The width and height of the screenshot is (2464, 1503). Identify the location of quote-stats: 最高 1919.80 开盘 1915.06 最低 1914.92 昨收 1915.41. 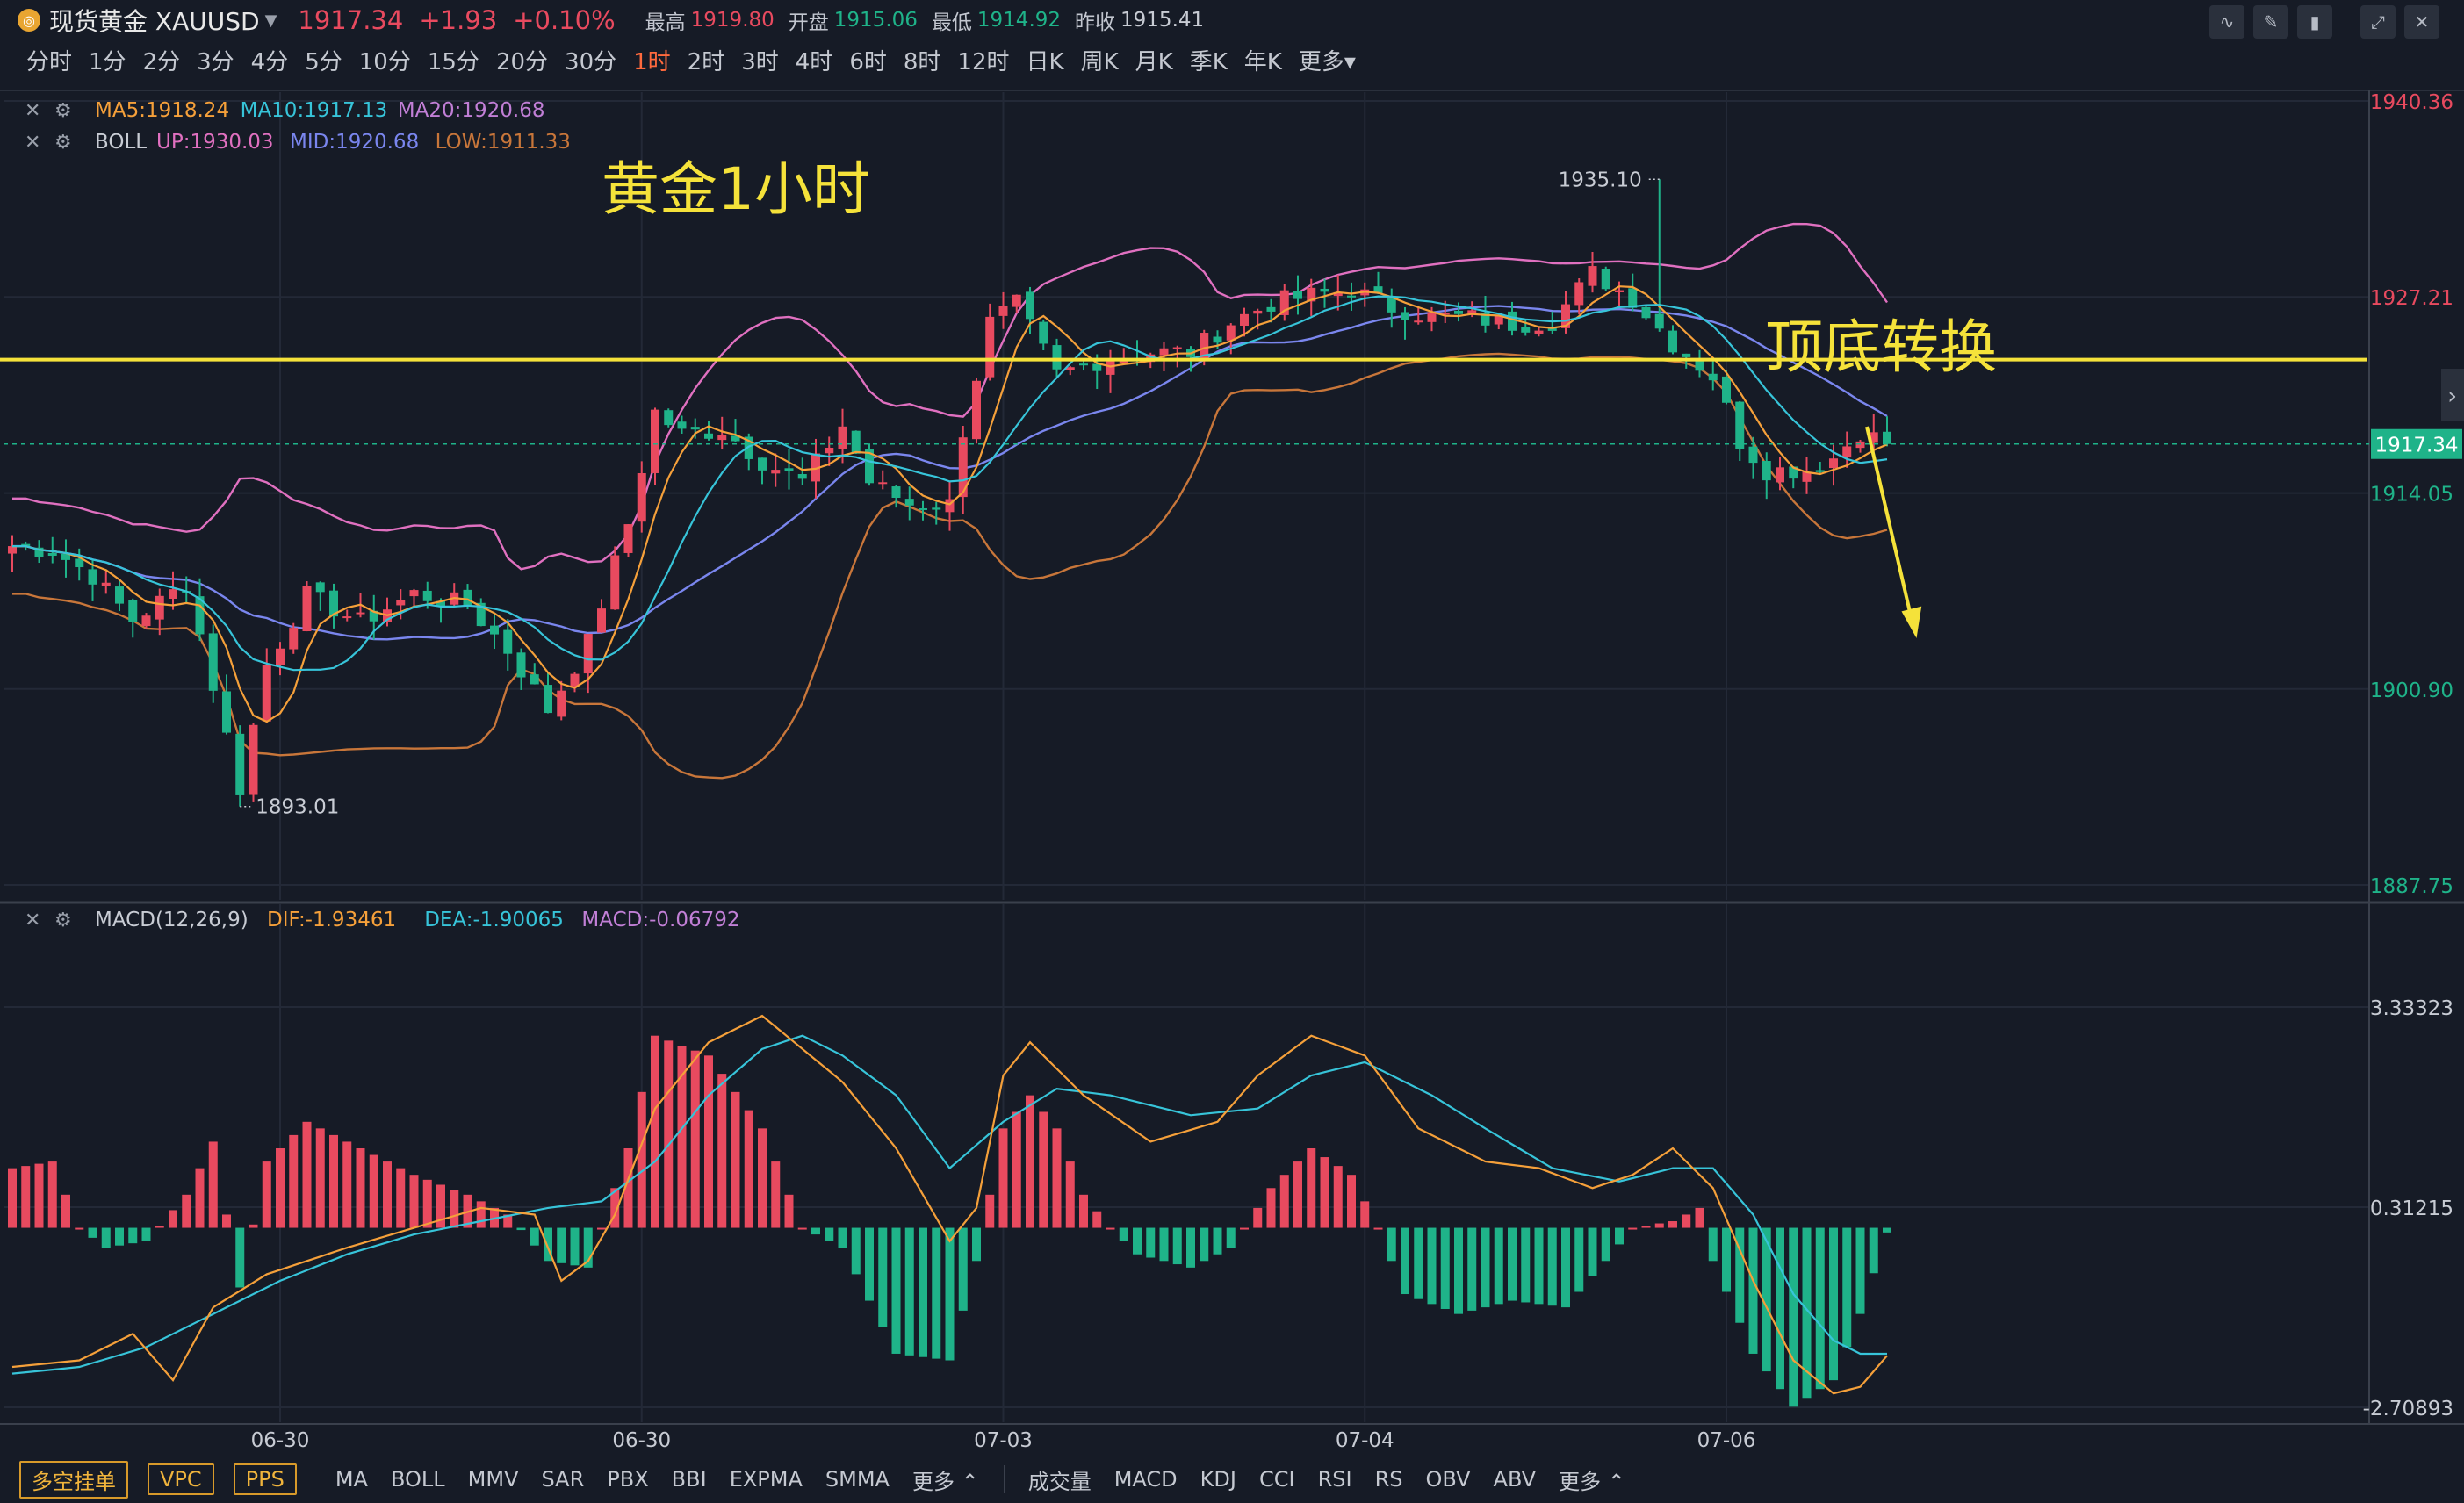
(918, 20).